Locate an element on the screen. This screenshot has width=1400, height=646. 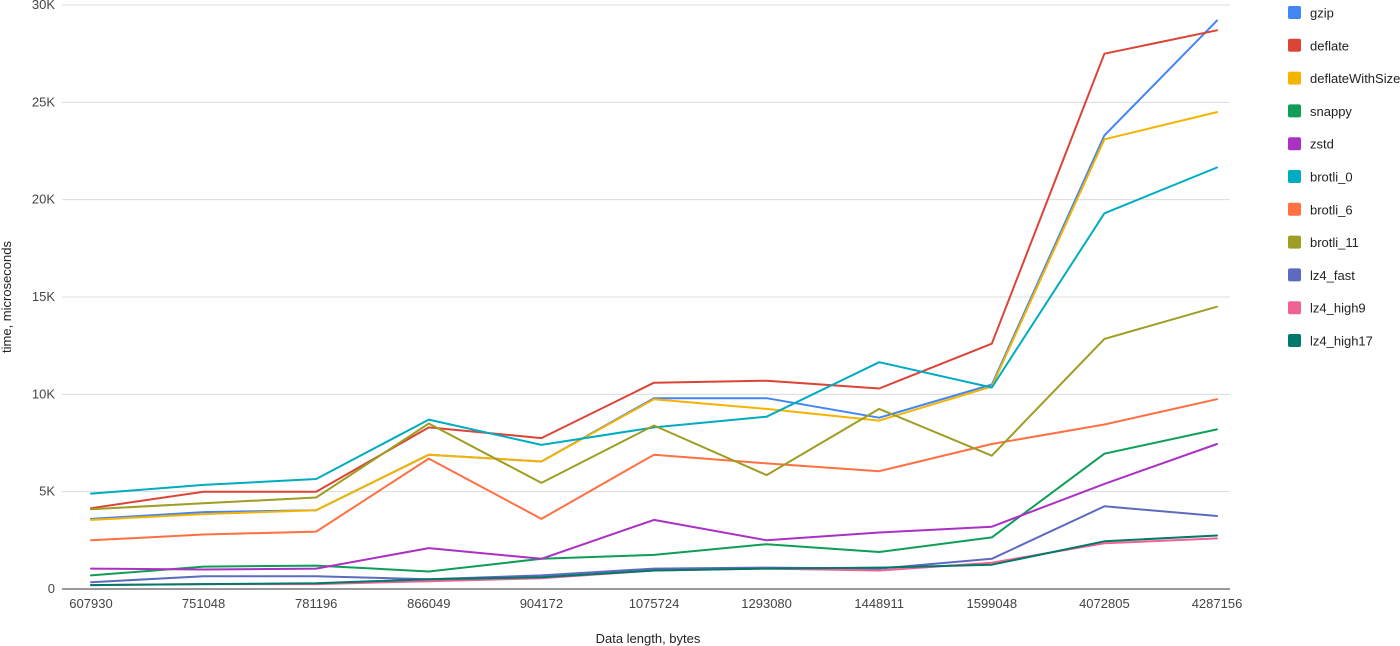
x-tick-label: 1293080 is located at coordinates (766, 603).